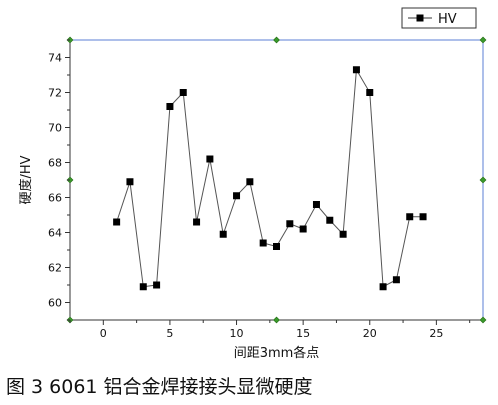  What do you see at coordinates (237, 333) in the screenshot?
I see `x-tick-label: 10` at bounding box center [237, 333].